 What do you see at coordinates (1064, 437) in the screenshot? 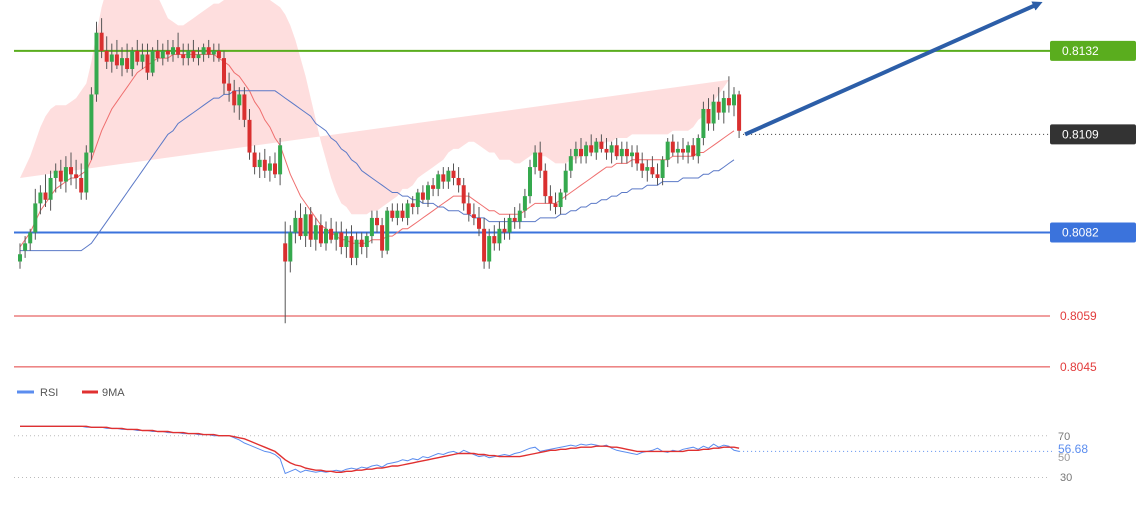
I see `rsi-tick-70: 70` at bounding box center [1064, 437].